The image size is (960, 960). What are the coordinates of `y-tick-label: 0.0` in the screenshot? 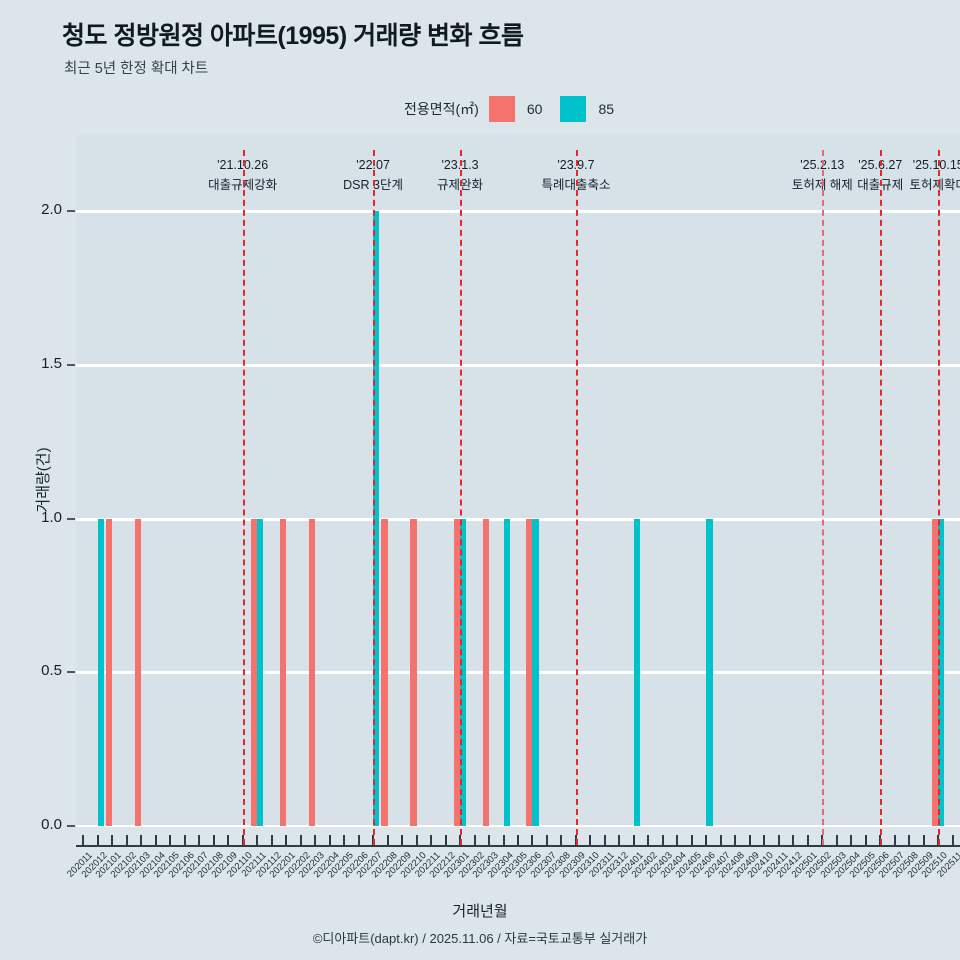 It's located at (51, 824).